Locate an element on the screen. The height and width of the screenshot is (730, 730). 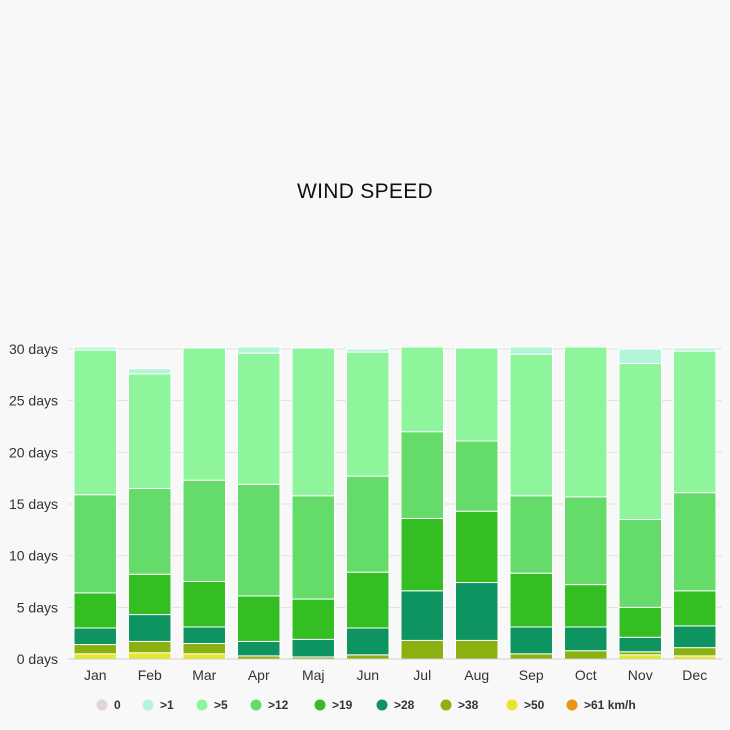
y-tick-label: 25 days is located at coordinates (33, 401).